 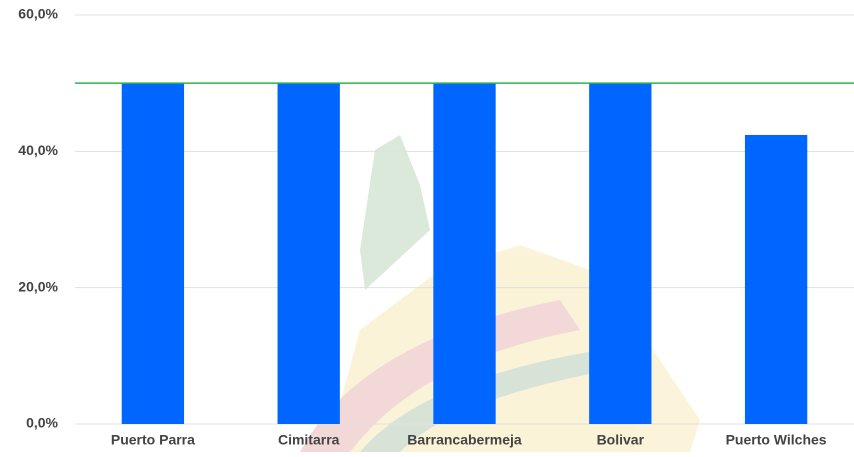 I want to click on x-tick-label: Bolivar, so click(x=621, y=440).